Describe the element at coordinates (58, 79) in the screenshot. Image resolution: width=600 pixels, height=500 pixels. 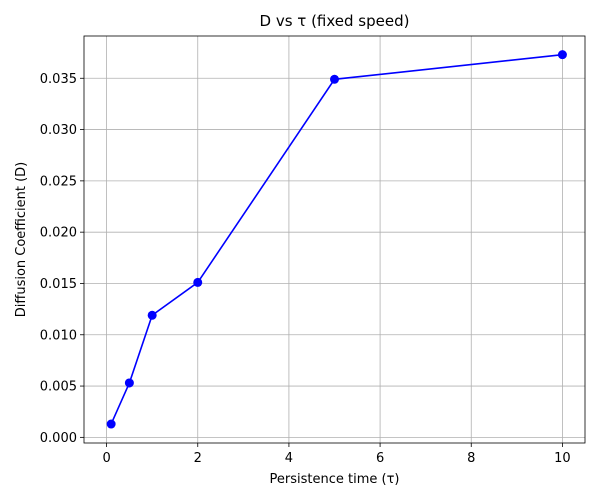
I see `y-tick-label: 0.035` at that location.